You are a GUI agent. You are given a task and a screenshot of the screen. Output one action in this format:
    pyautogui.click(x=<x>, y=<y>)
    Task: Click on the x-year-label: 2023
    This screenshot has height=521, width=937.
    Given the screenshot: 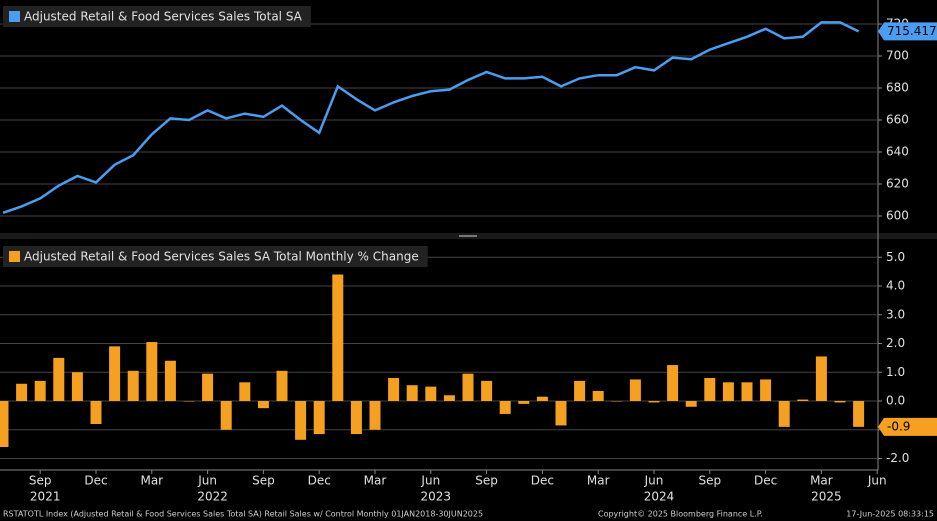 What is the action you would take?
    pyautogui.click(x=436, y=497)
    